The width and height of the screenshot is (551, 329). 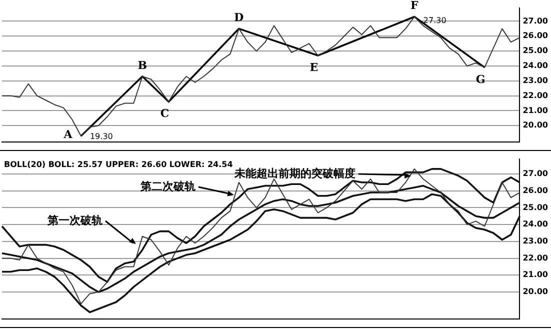 What do you see at coordinates (314, 67) in the screenshot?
I see `annotation: E` at bounding box center [314, 67].